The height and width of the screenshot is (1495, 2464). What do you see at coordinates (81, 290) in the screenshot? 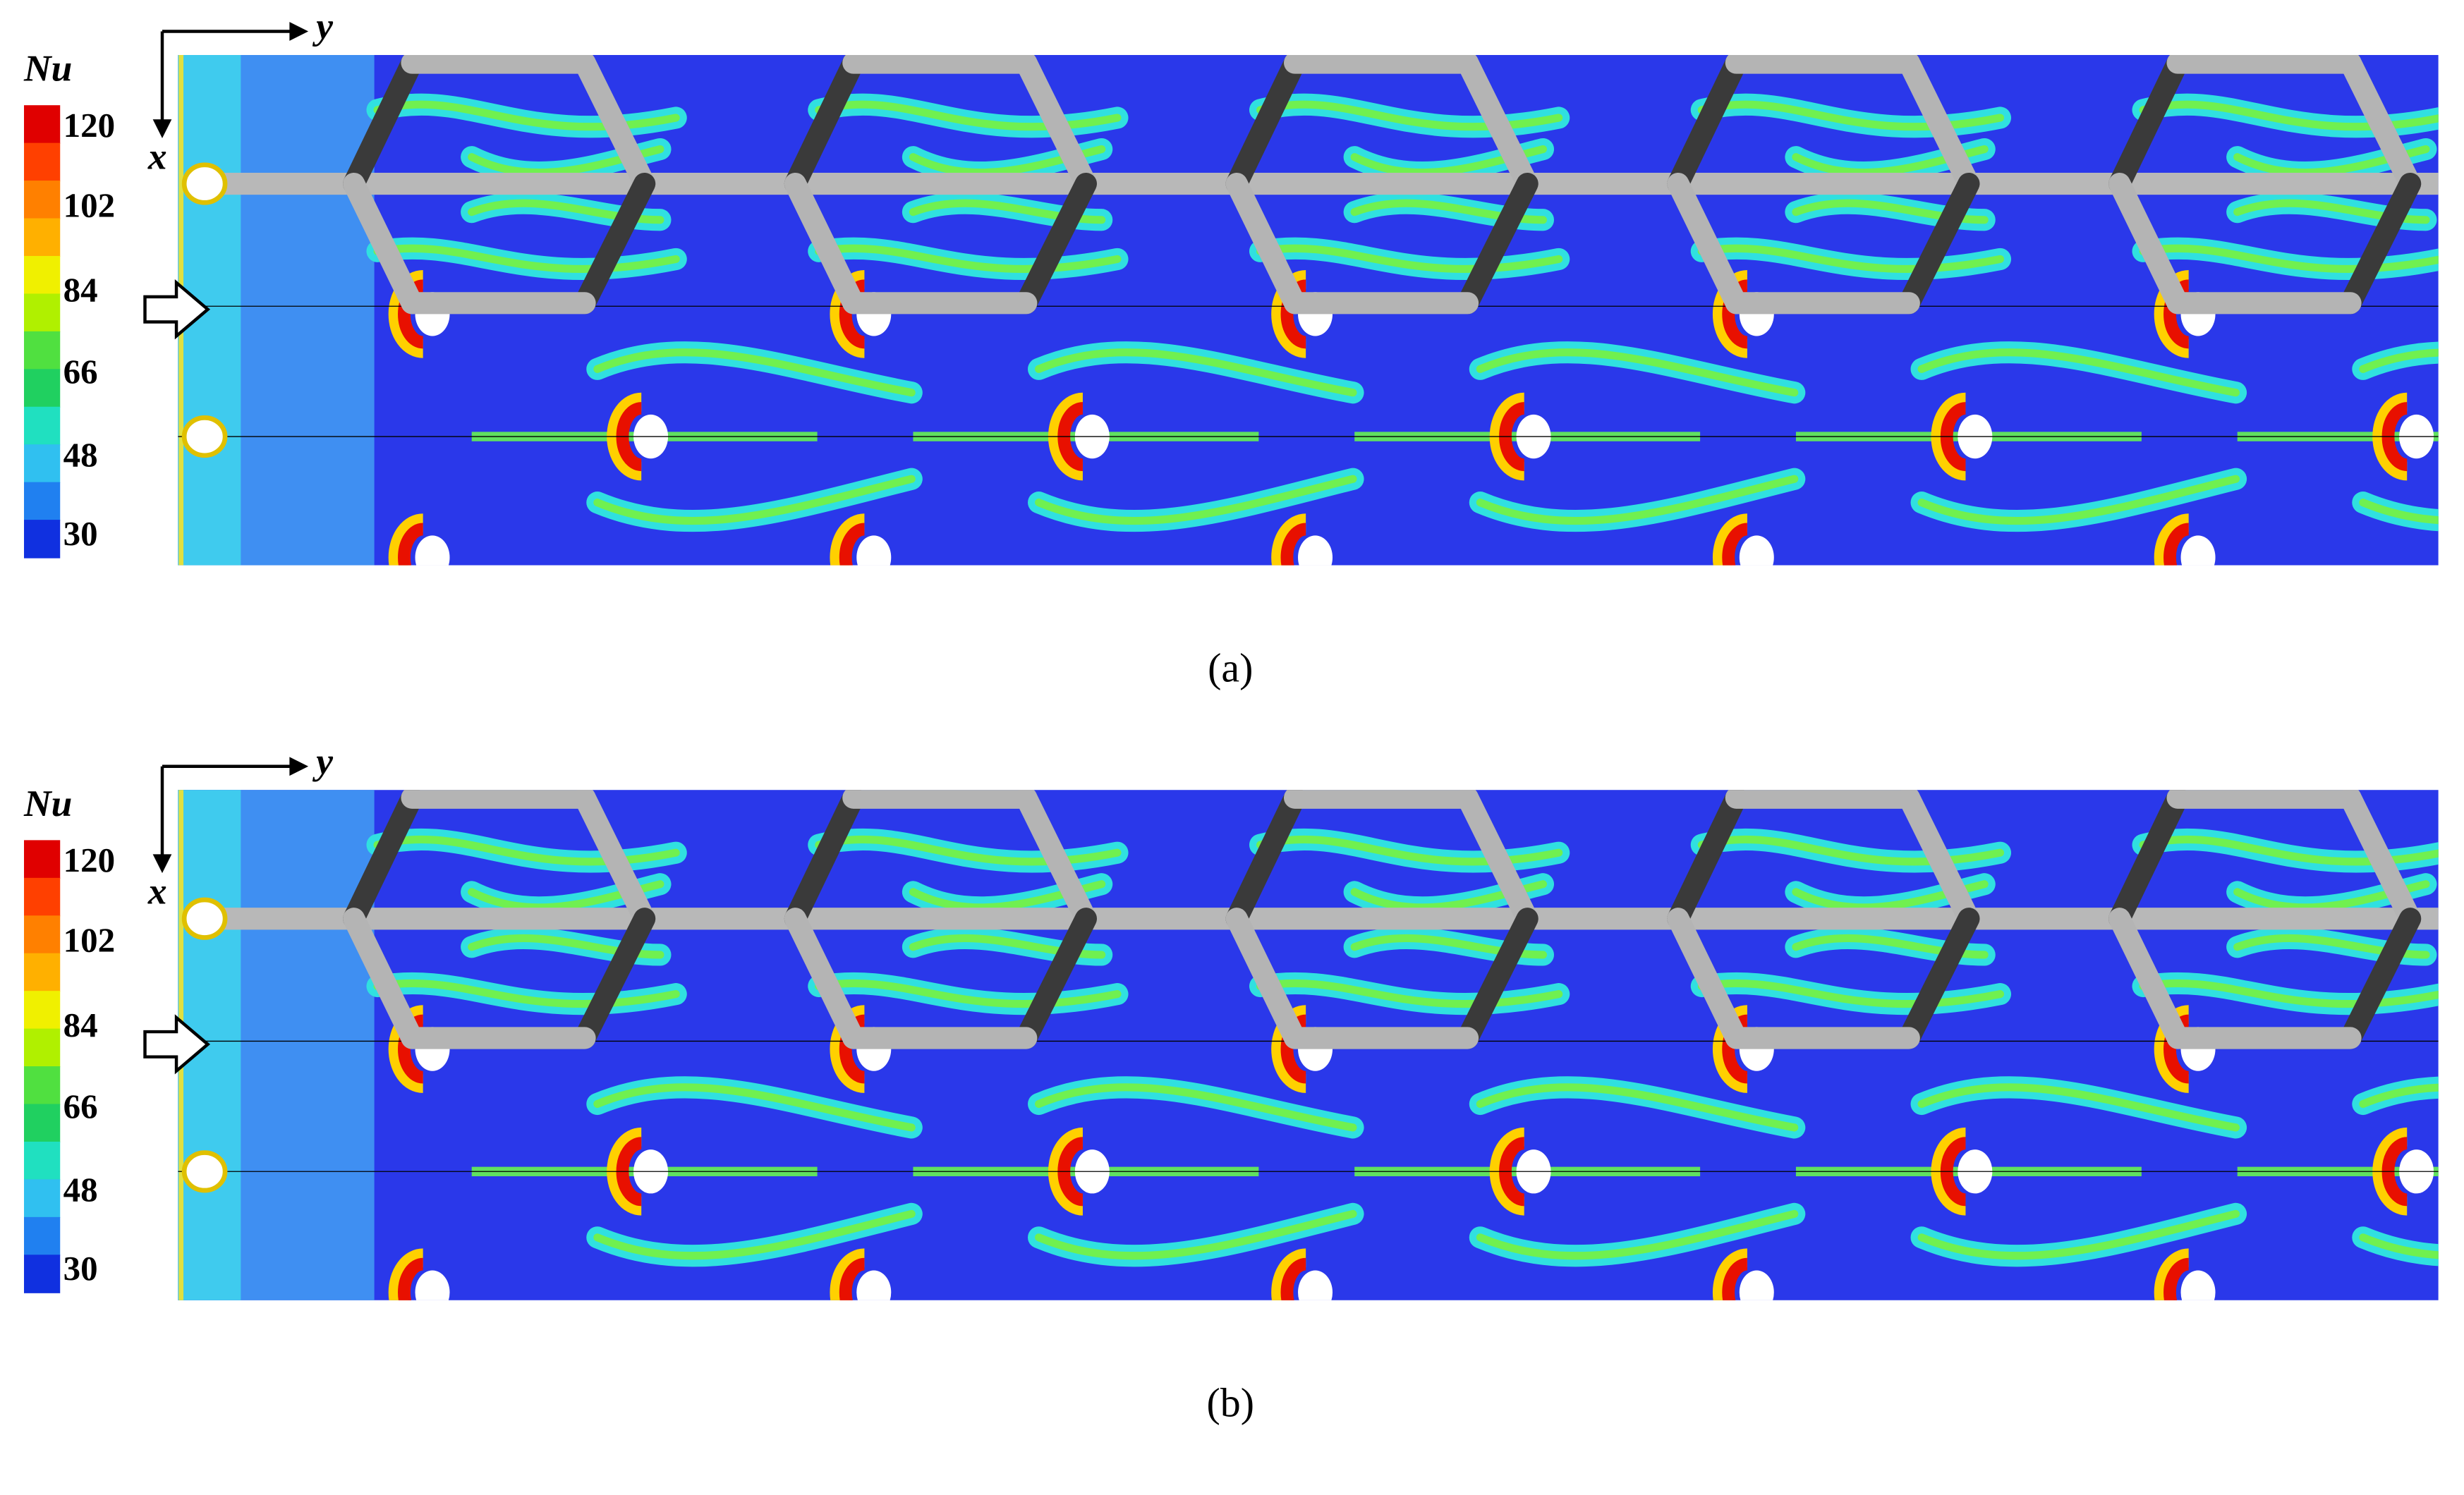
I see `colorbar-tick-label: 84` at bounding box center [81, 290].